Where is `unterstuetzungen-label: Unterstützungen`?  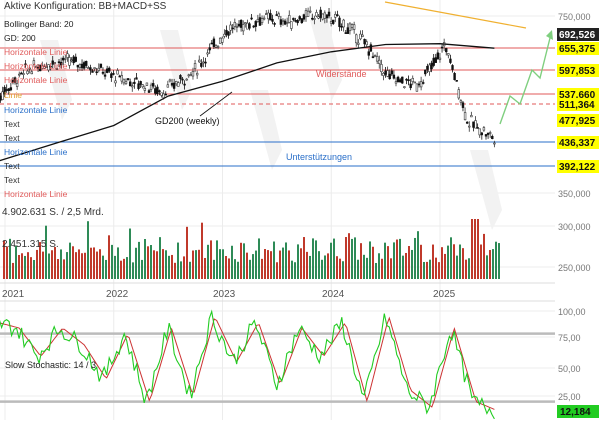 unterstuetzungen-label: Unterstützungen is located at coordinates (319, 157).